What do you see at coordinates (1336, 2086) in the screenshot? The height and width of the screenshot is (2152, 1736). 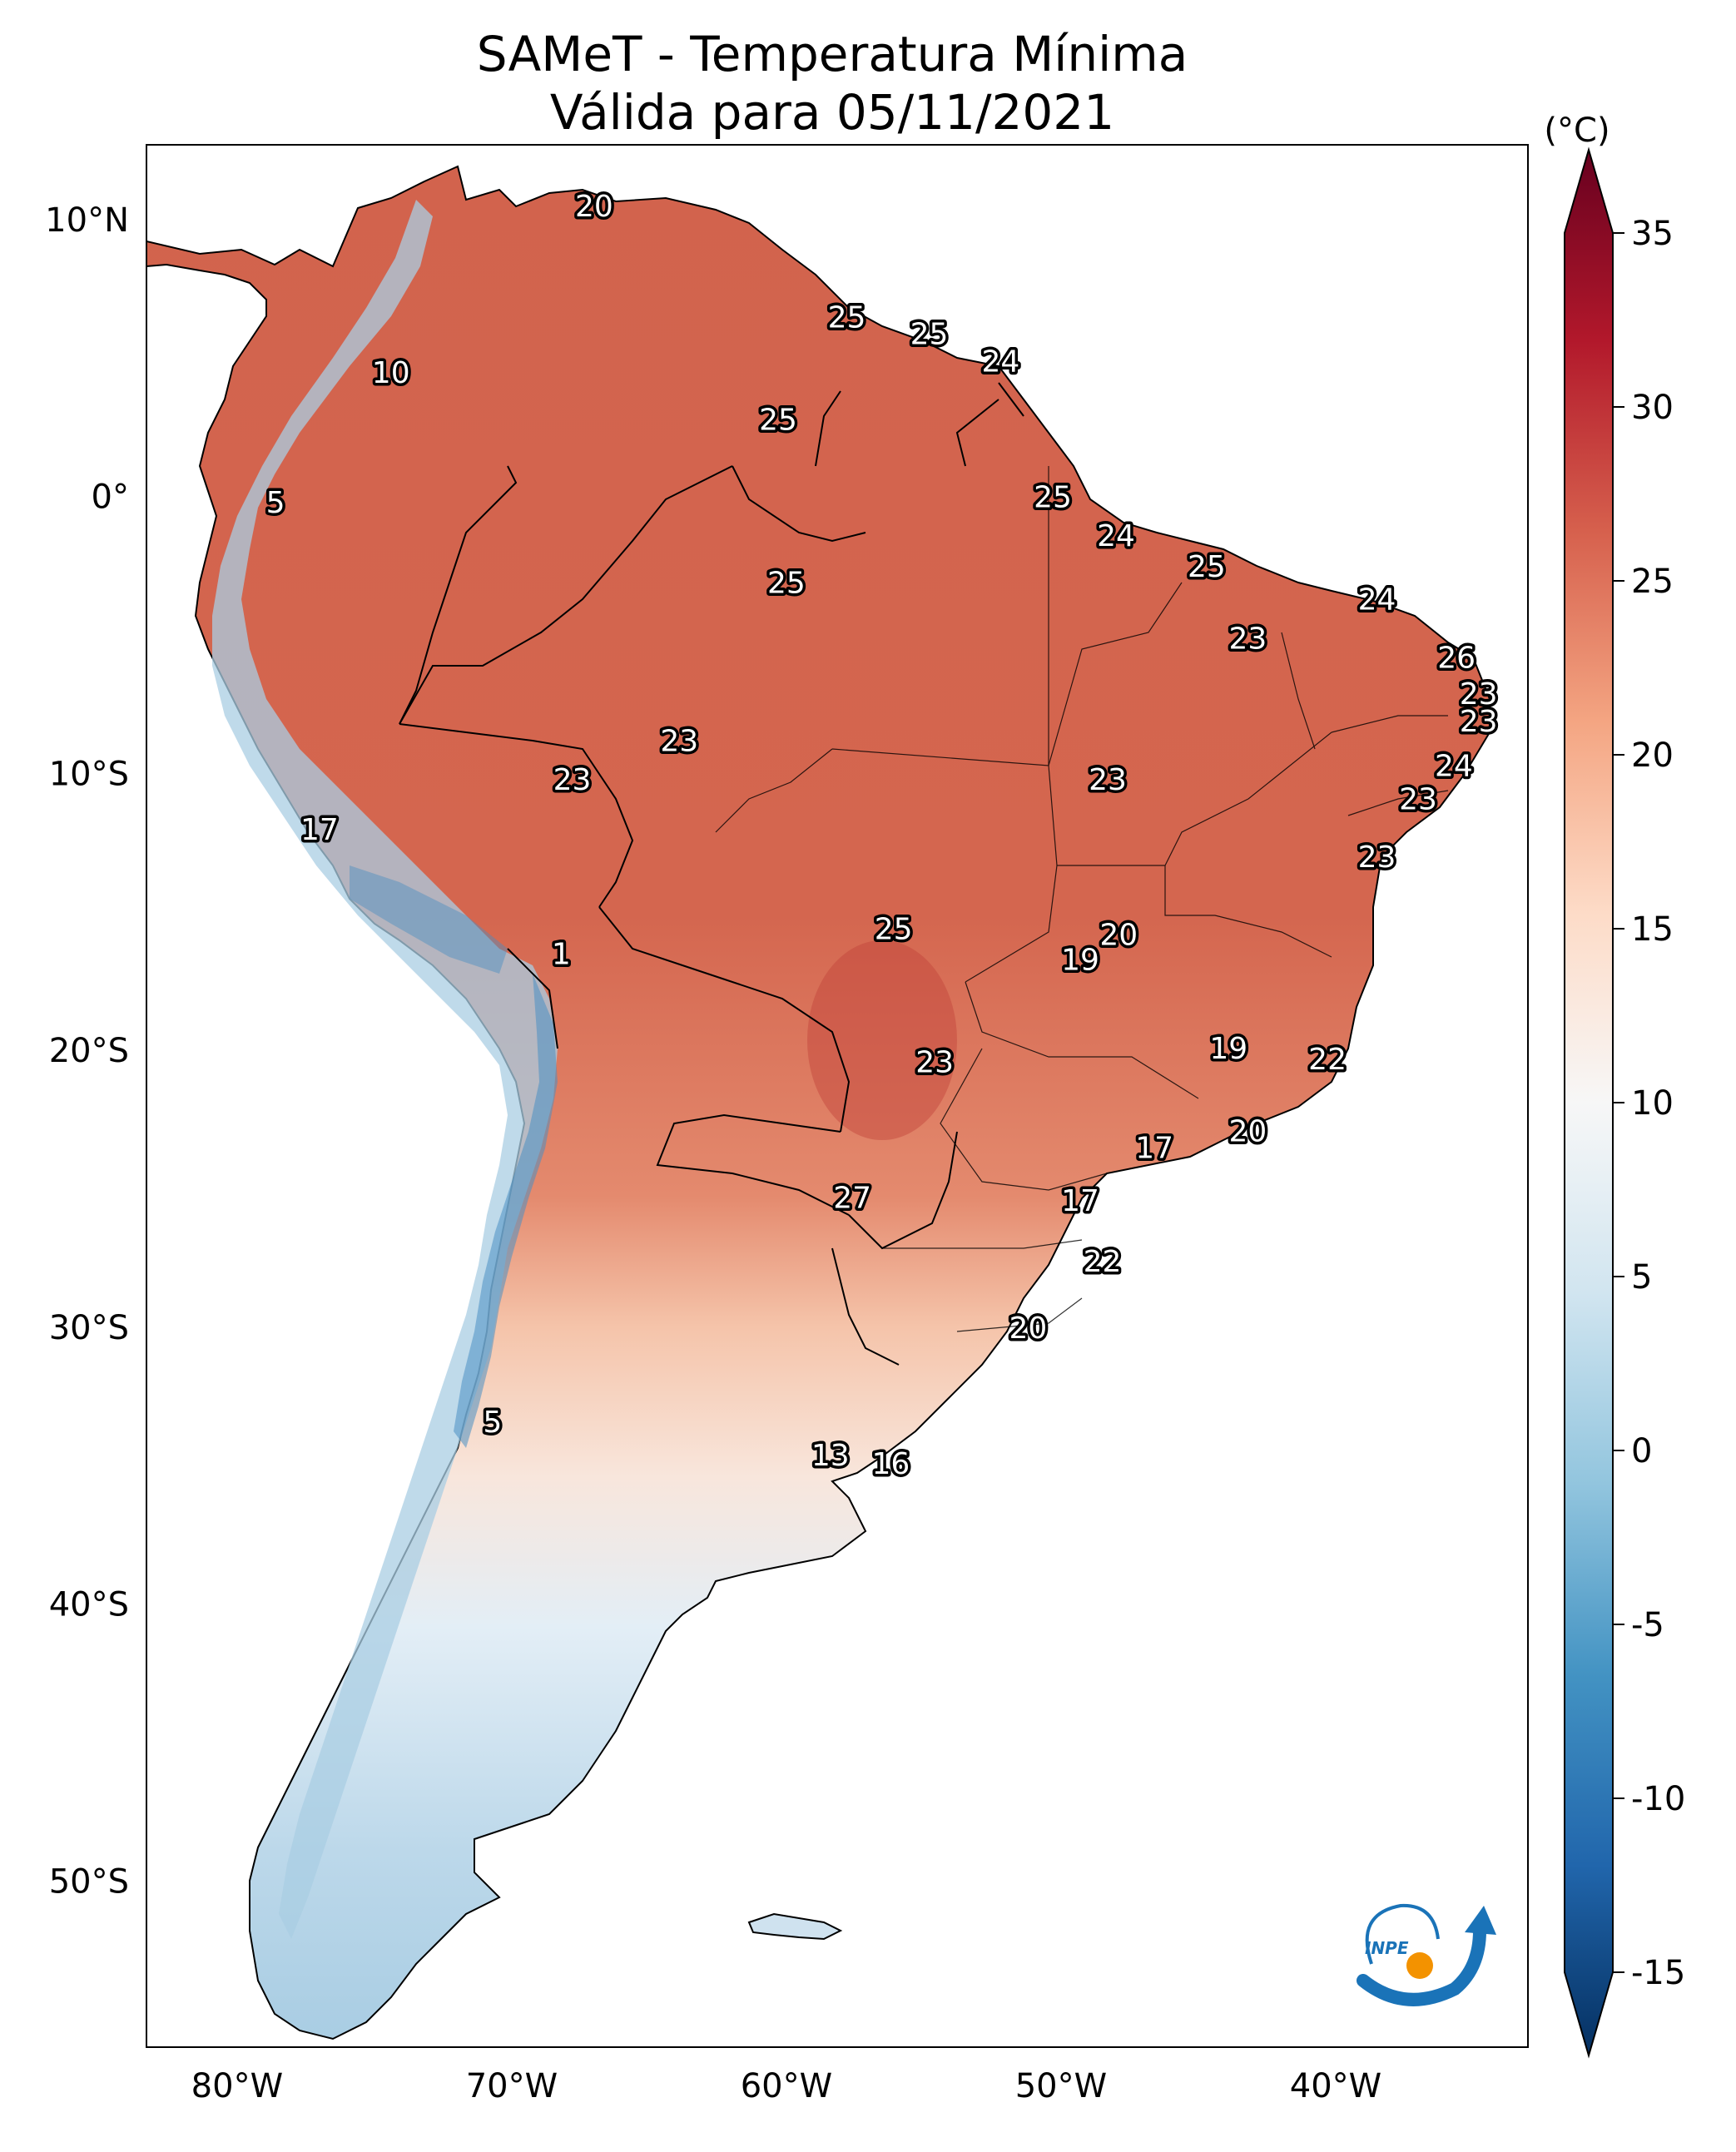 I see `lon-tick-label: 40°W` at bounding box center [1336, 2086].